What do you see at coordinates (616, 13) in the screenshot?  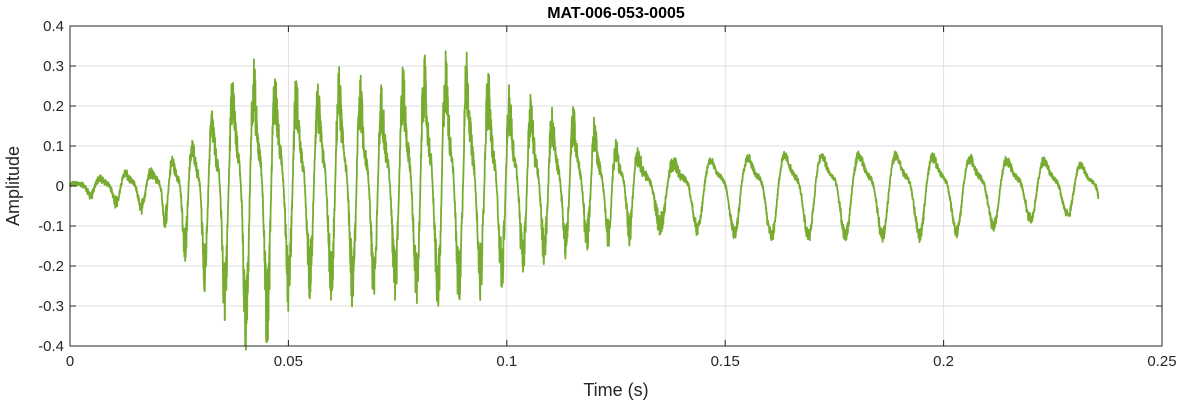 I see `chart-title: MAT-006-053-0005` at bounding box center [616, 13].